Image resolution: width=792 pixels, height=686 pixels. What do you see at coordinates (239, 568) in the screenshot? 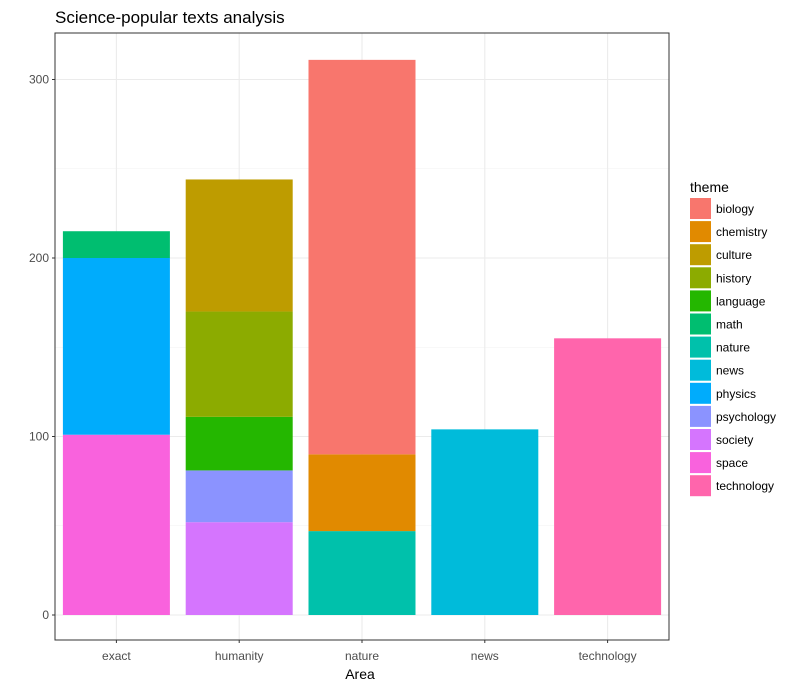
I see `bar-humanity-society` at bounding box center [239, 568].